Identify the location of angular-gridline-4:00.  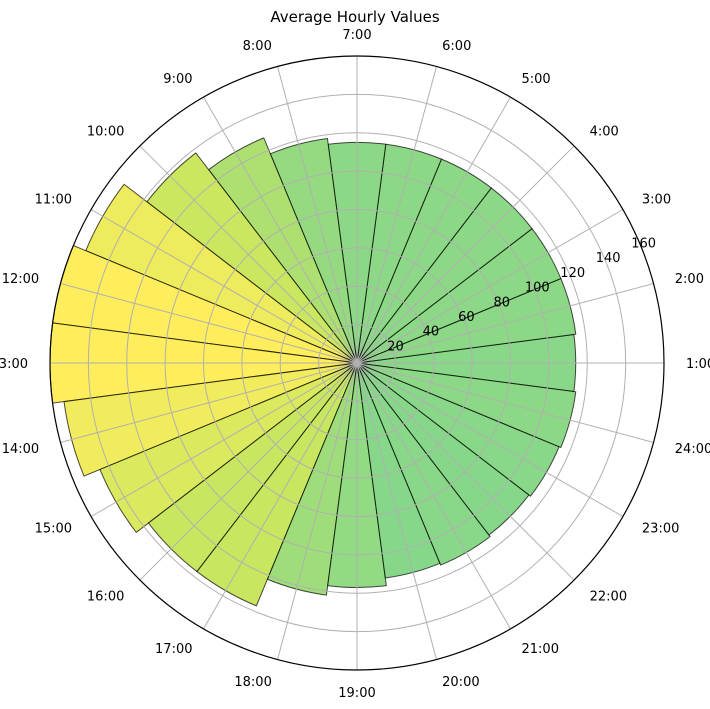
(465, 254).